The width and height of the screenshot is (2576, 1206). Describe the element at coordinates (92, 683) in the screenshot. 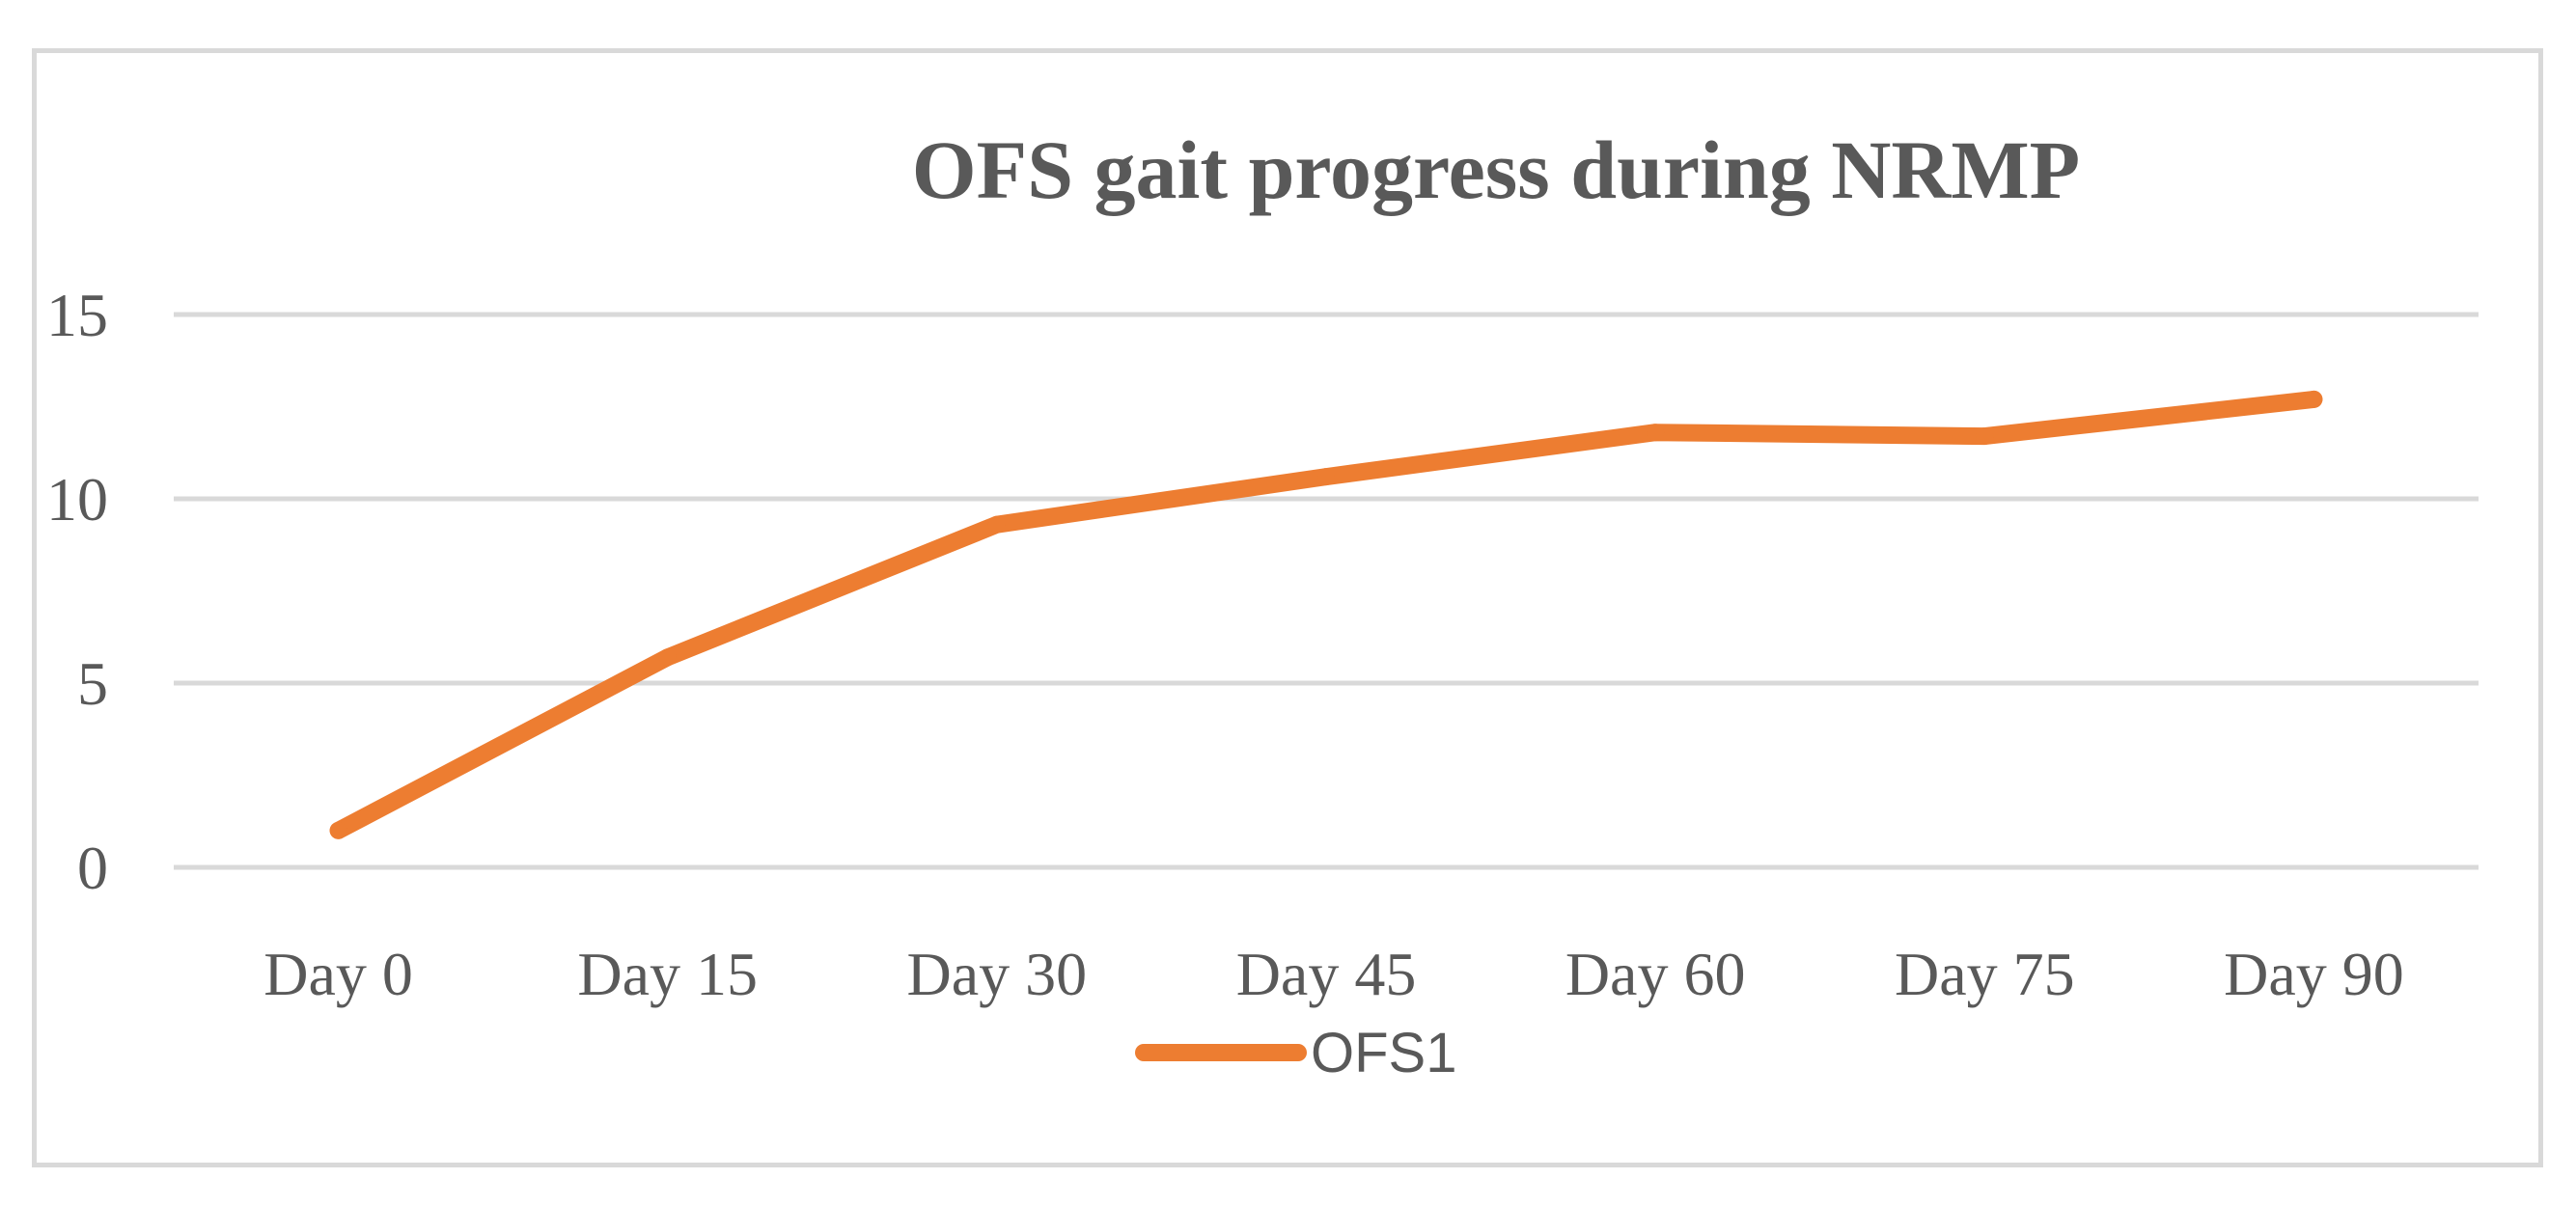

I see `y-tick-label: 5` at that location.